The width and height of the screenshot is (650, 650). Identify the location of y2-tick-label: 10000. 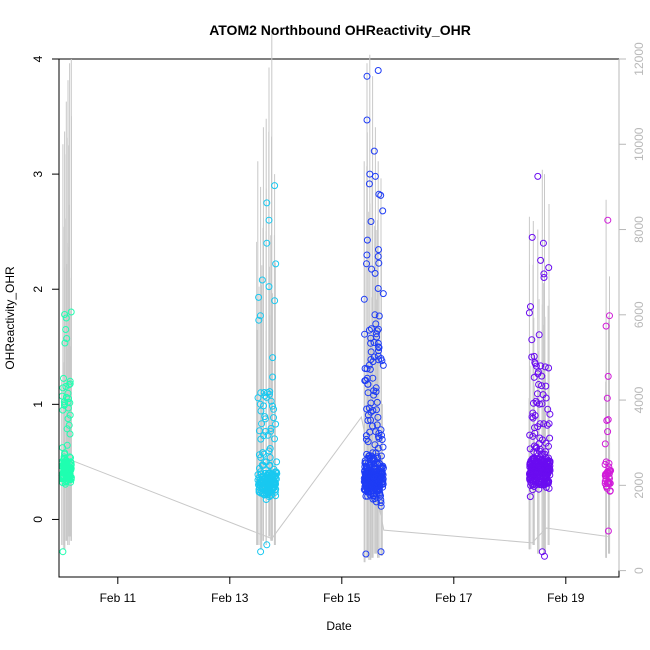
(639, 144).